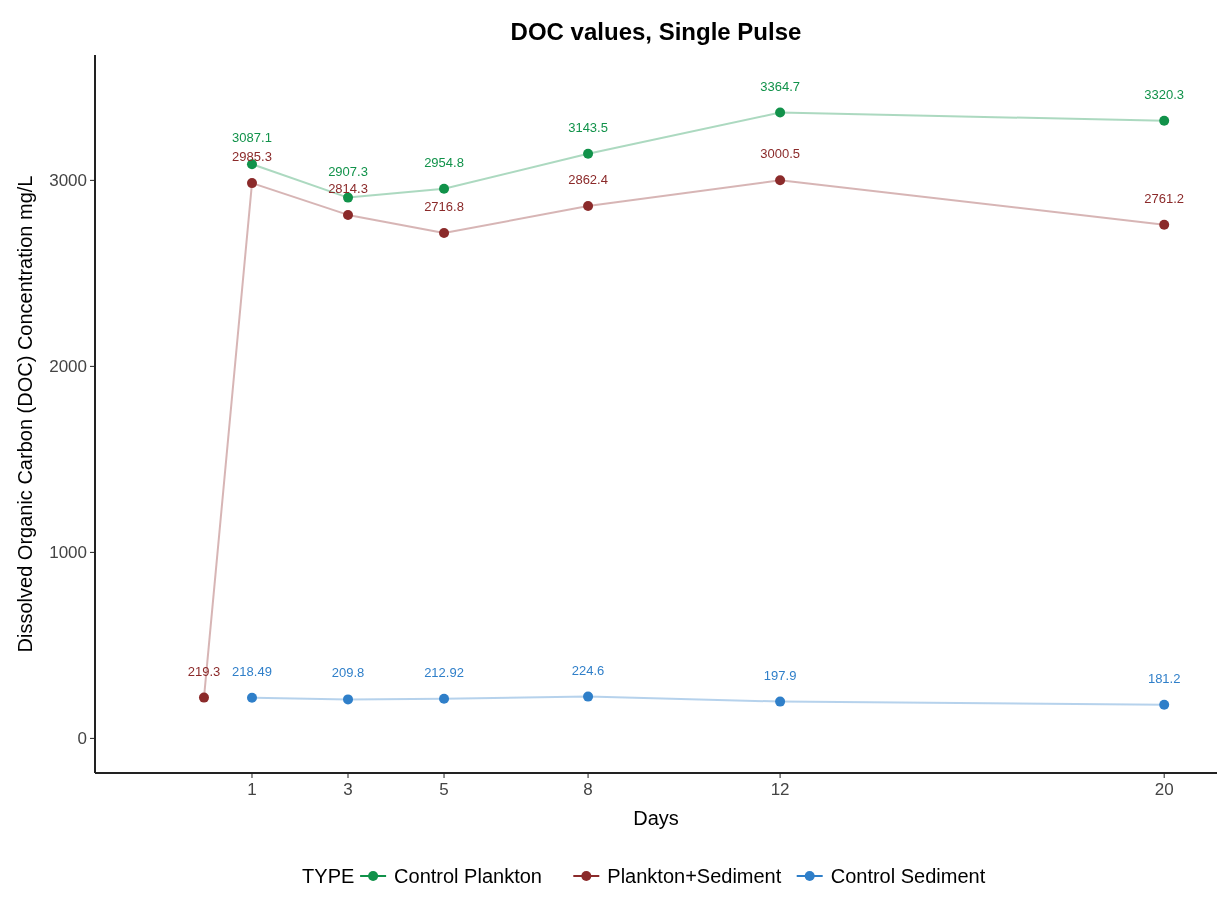 The width and height of the screenshot is (1231, 906). Describe the element at coordinates (468, 876) in the screenshot. I see `legend-label: Control Plankton` at that location.